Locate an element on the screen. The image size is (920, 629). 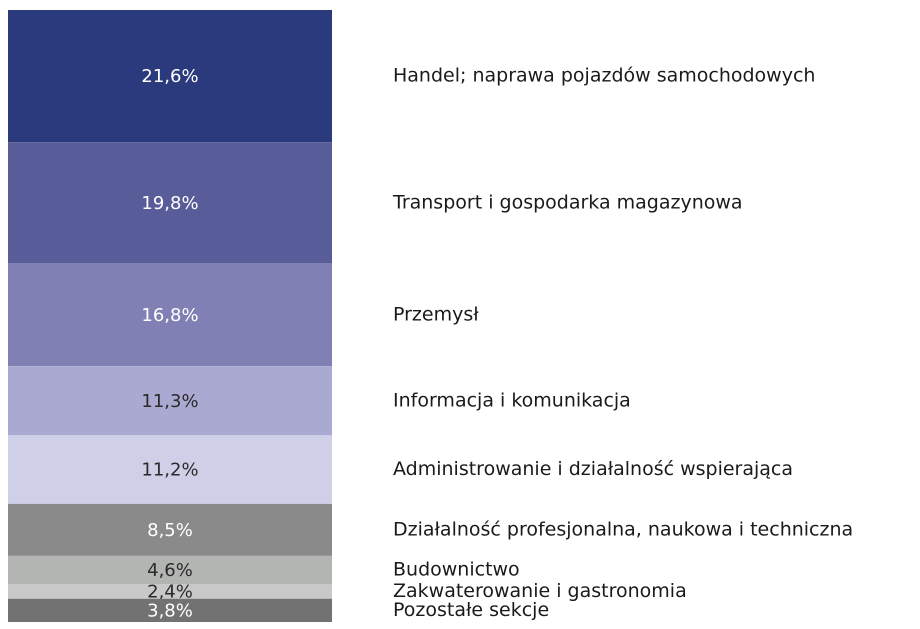
value-label: 16,8% is located at coordinates (169, 315).